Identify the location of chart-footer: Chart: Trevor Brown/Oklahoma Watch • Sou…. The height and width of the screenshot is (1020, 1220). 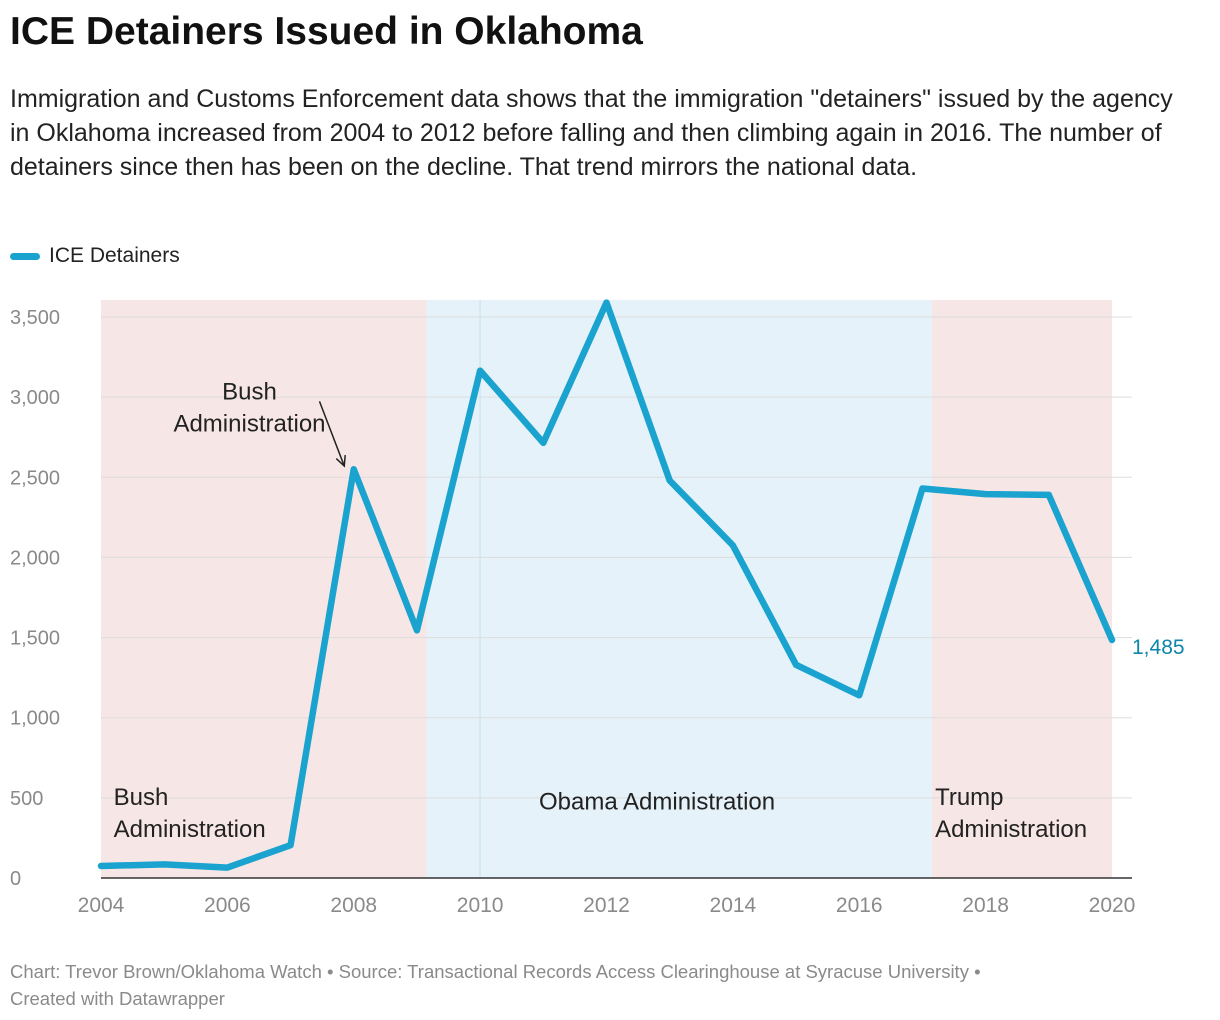
(605, 985).